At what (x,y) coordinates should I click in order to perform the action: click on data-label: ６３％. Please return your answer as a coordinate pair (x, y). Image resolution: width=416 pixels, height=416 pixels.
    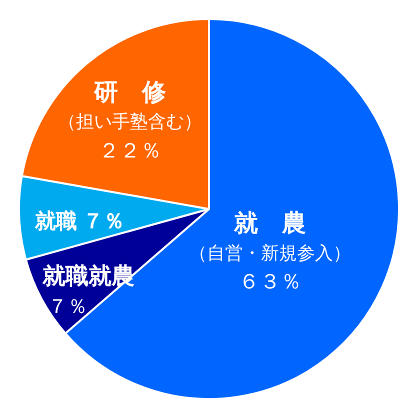
    Looking at the image, I should click on (270, 282).